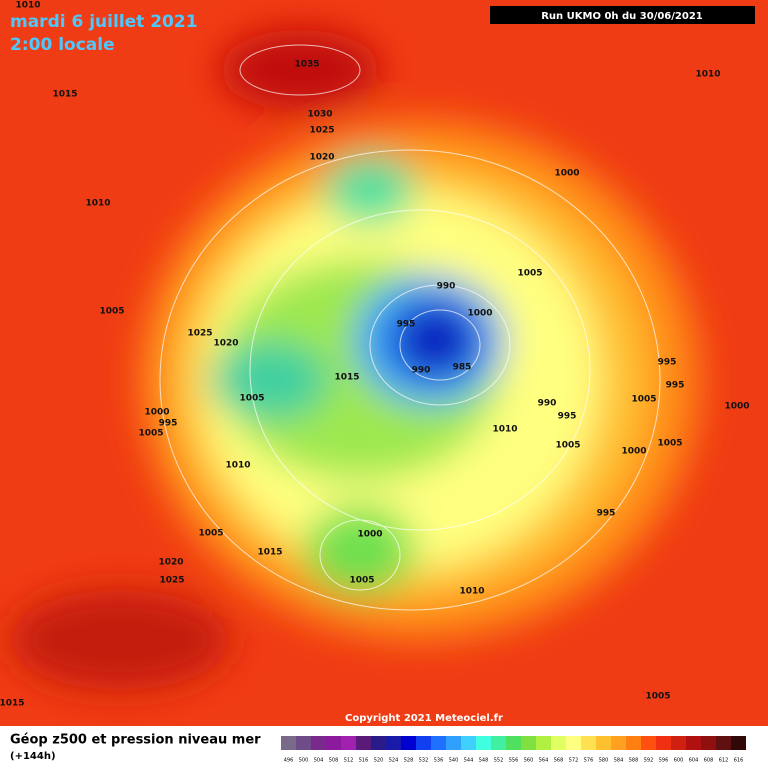  I want to click on isobar-label: 985, so click(462, 368).